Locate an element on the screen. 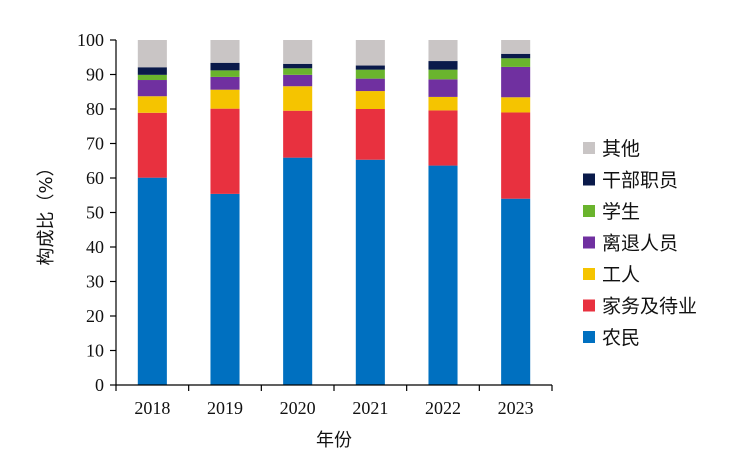  x-tick-label-2018: 2018 is located at coordinates (152, 408).